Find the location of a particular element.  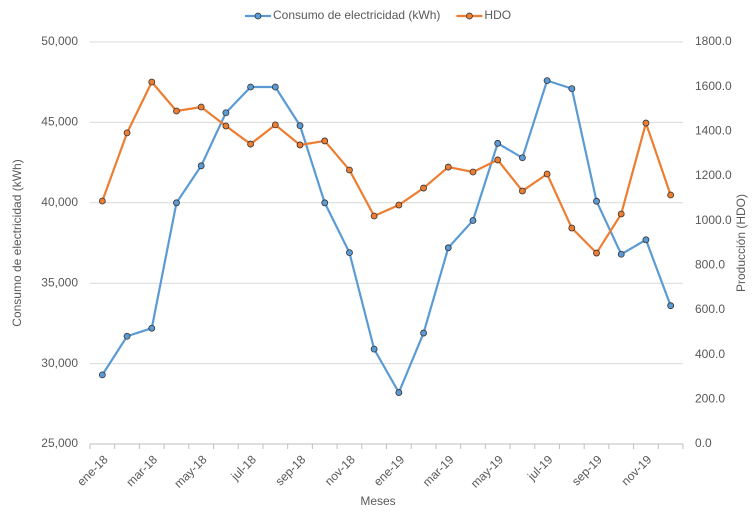

y2-tick-label: 400.0 is located at coordinates (710, 354).